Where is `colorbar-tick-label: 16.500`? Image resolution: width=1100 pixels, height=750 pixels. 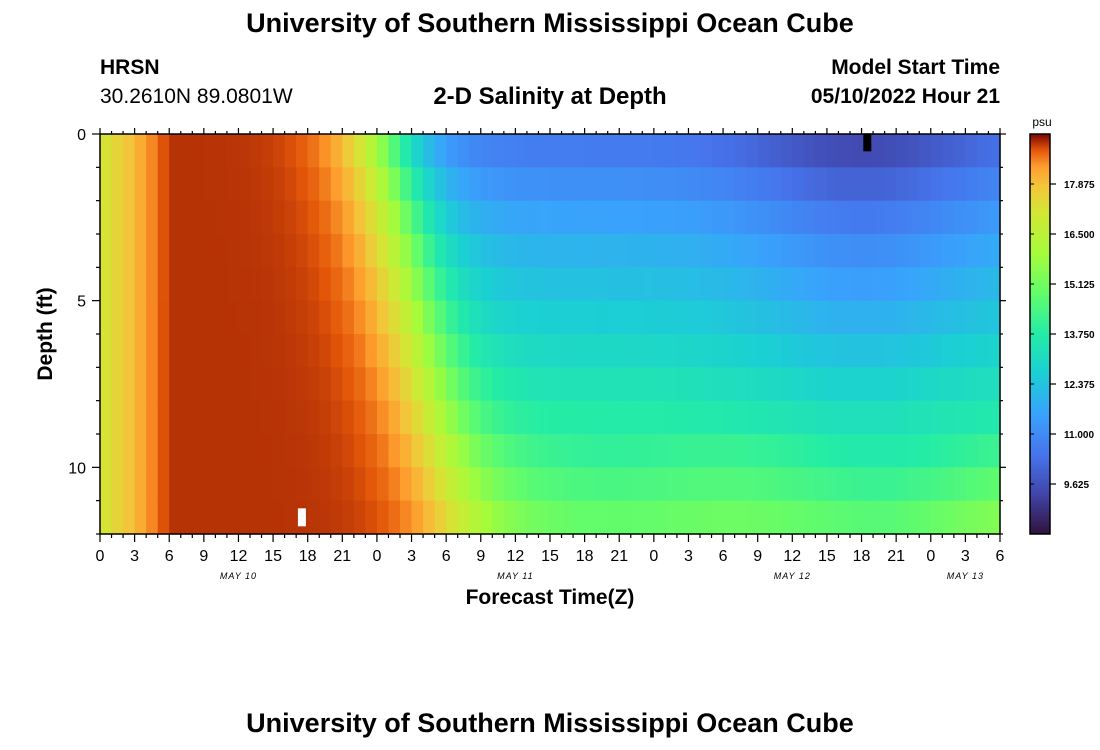 colorbar-tick-label: 16.500 is located at coordinates (1079, 235).